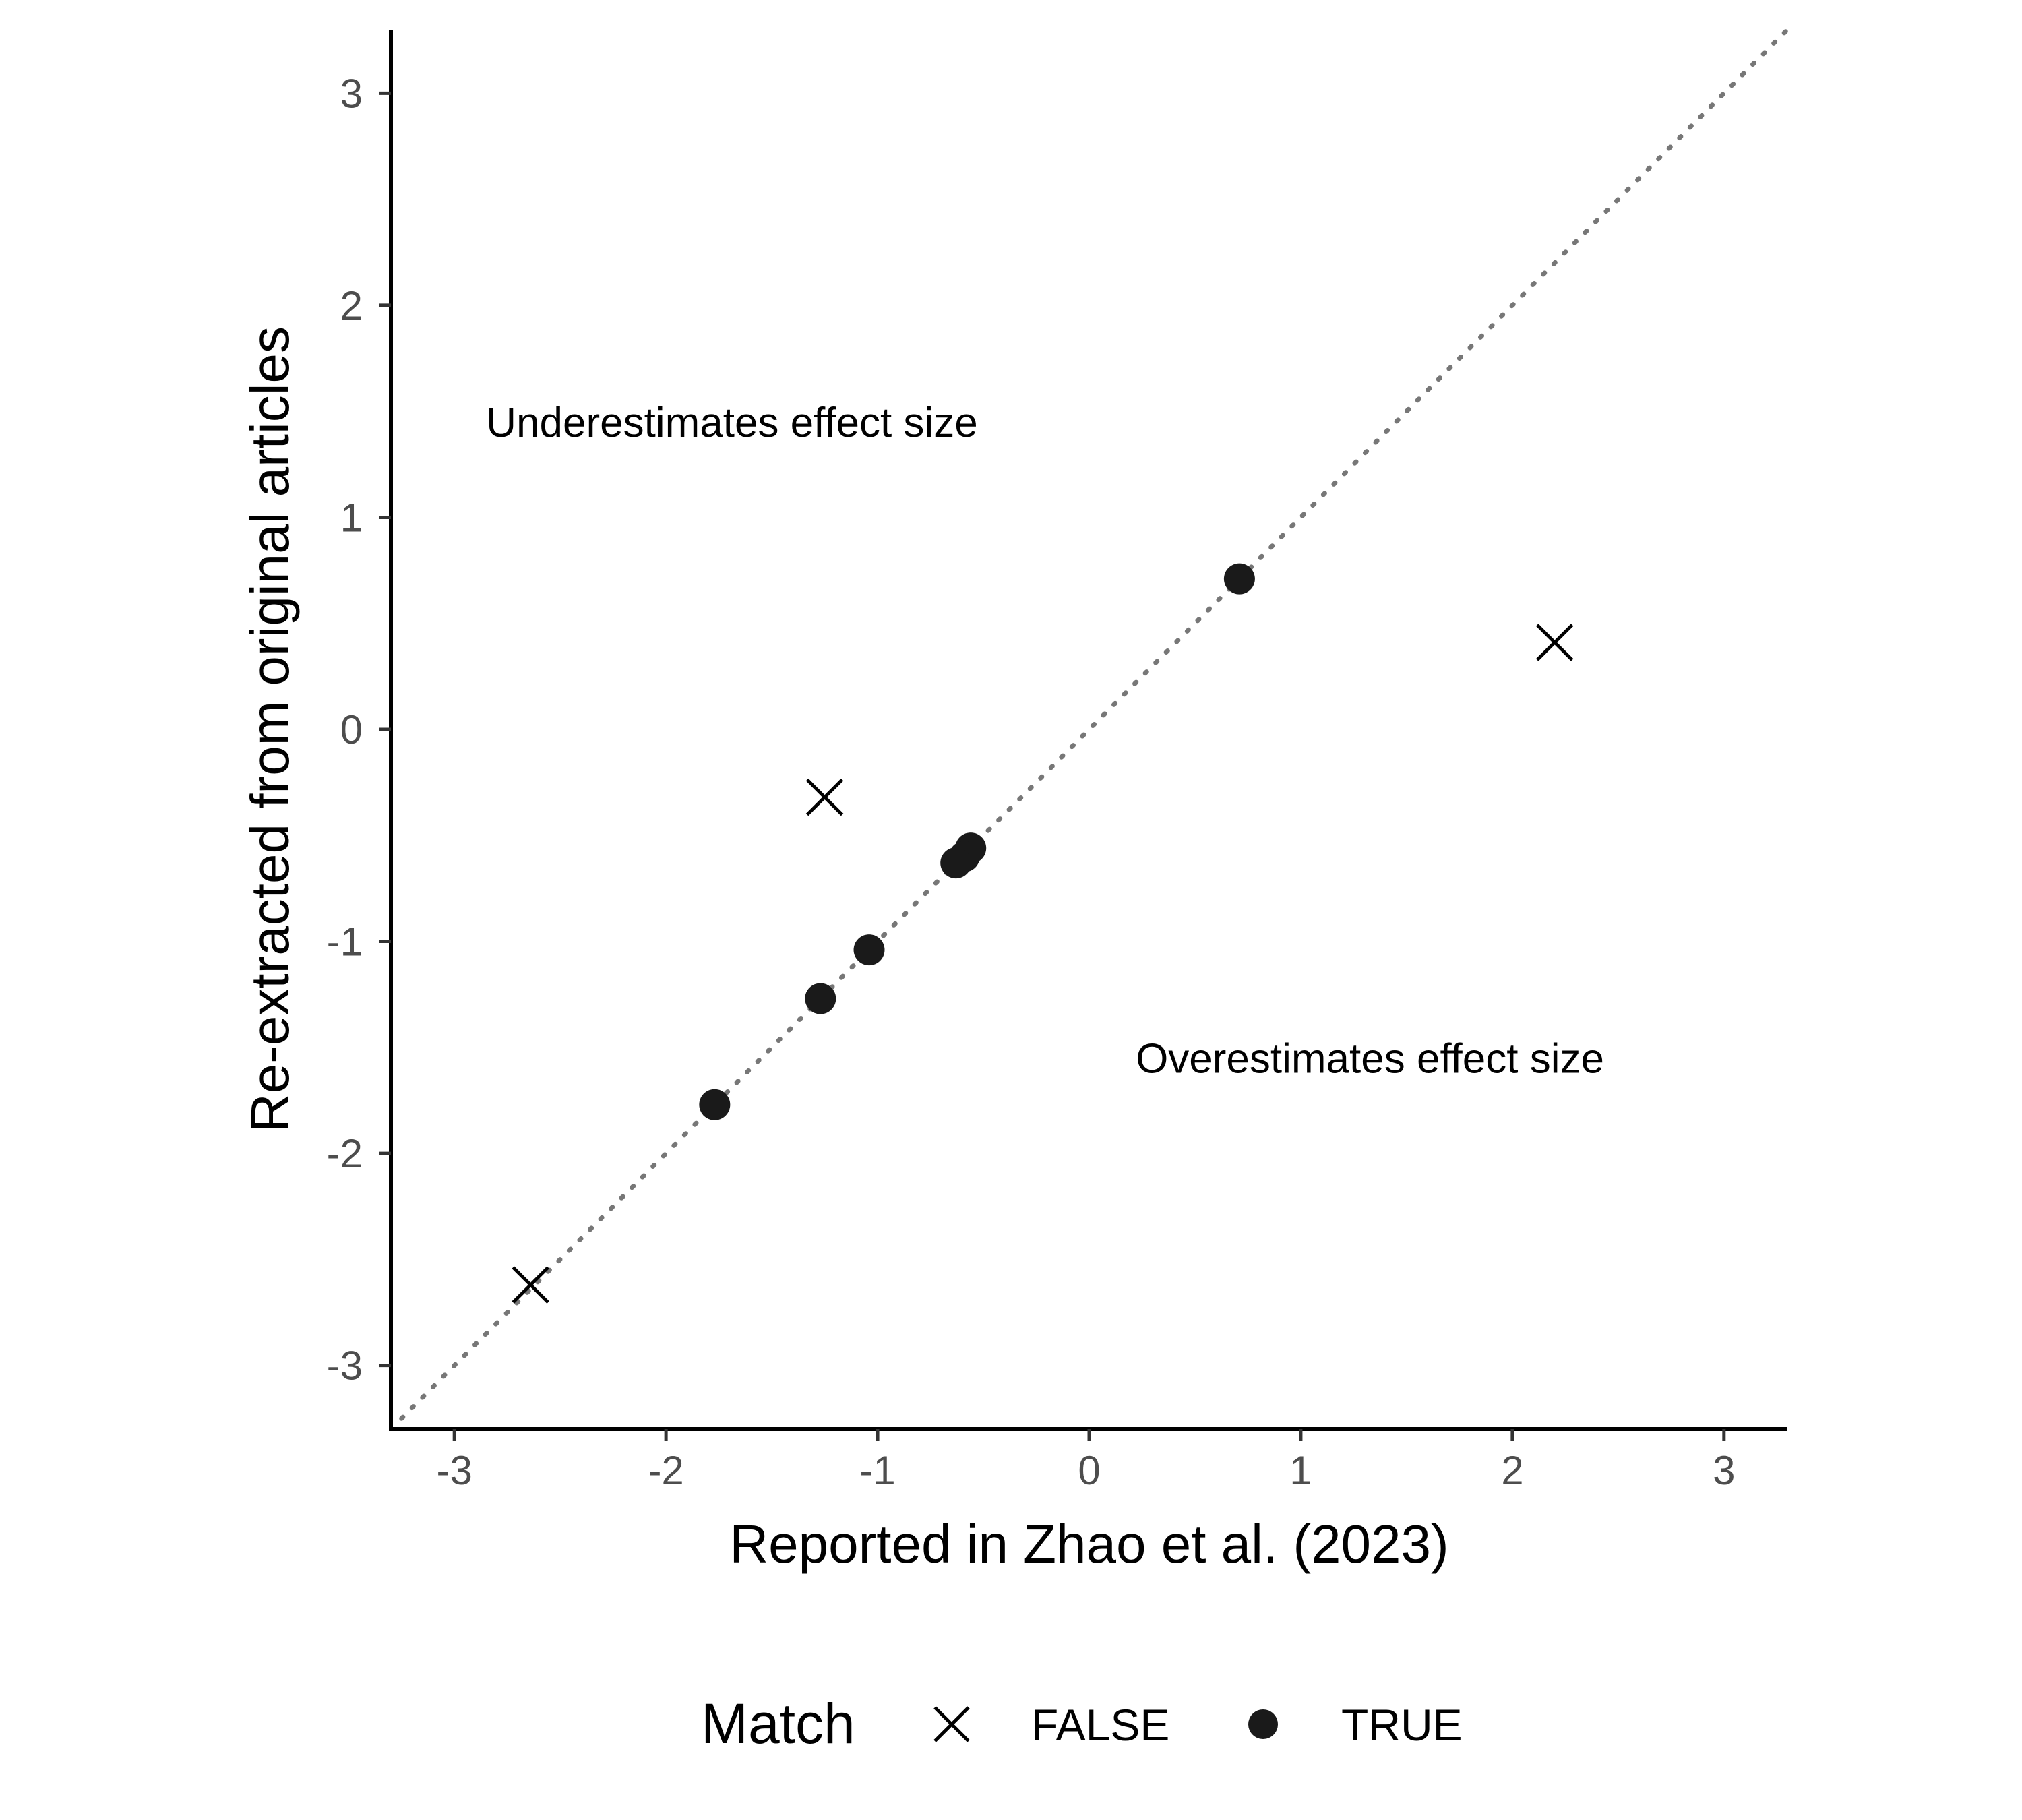 The width and height of the screenshot is (2022, 1820). What do you see at coordinates (1089, 1471) in the screenshot?
I see `x-tick-label: 0` at bounding box center [1089, 1471].